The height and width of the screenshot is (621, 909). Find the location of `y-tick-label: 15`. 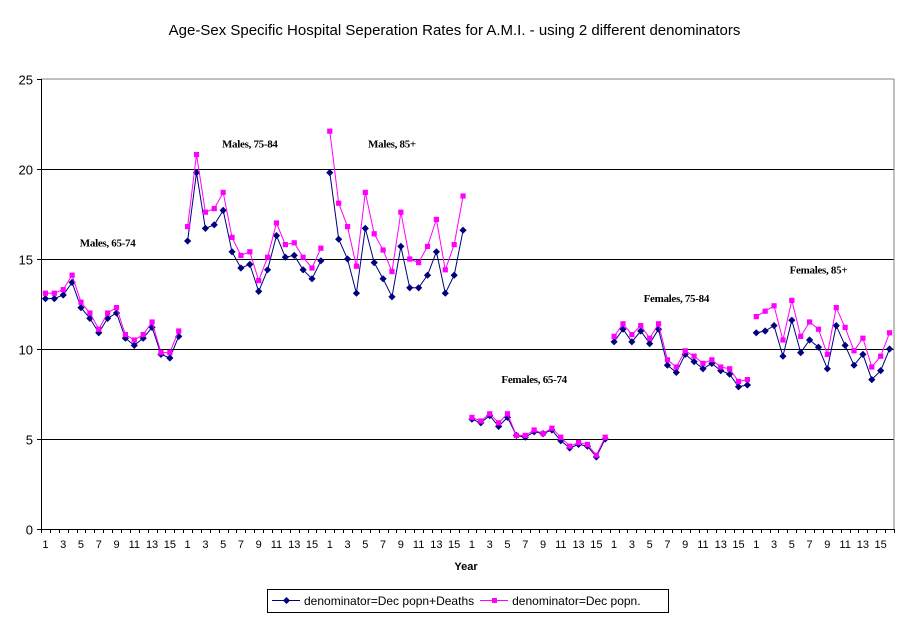

y-tick-label: 15 is located at coordinates (26, 260).